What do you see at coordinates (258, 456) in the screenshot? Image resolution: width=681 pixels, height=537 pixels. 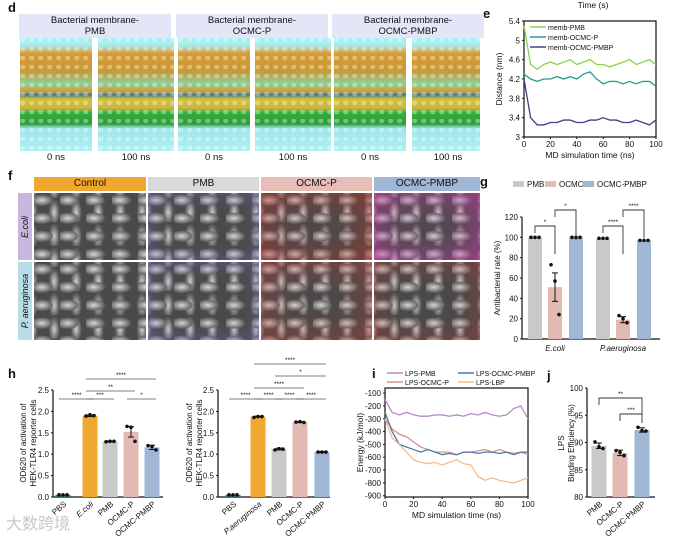 I see `bar-paeruginosa` at bounding box center [258, 456].